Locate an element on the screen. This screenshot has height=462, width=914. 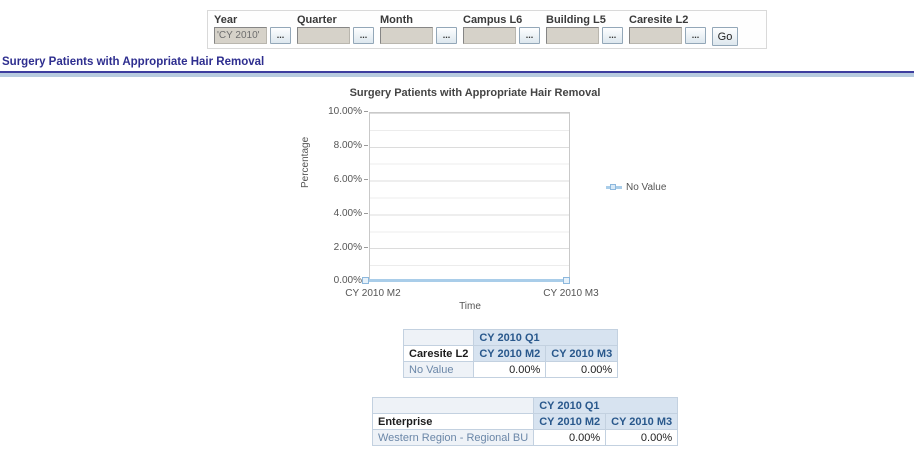
legend-line-marker-icon is located at coordinates (614, 187).